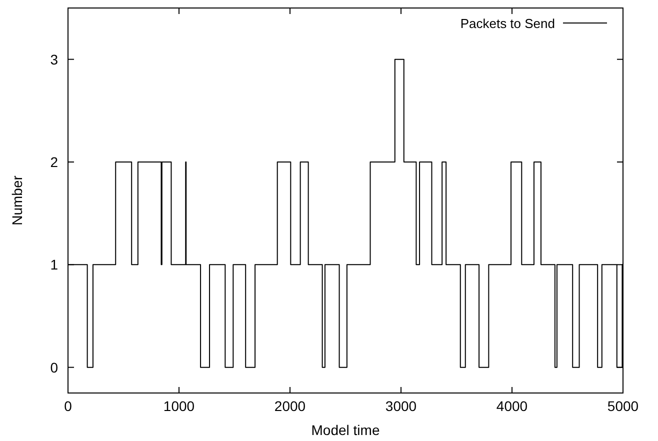 The width and height of the screenshot is (658, 441). What do you see at coordinates (68, 406) in the screenshot?
I see `x-tick-label: 0` at bounding box center [68, 406].